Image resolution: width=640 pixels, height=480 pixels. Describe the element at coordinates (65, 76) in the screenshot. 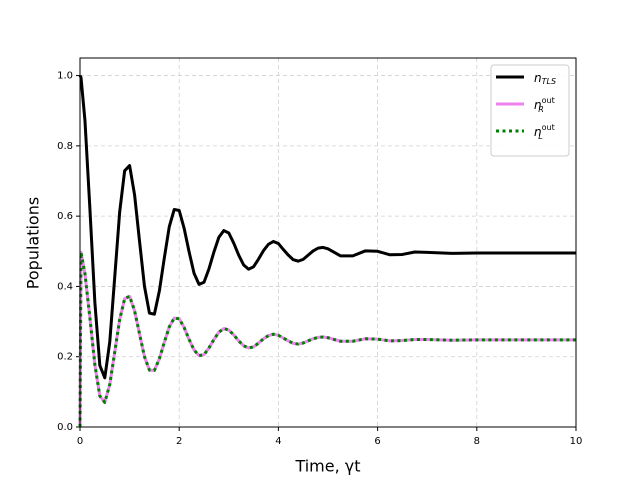

I see `y-tick-label: 1.0` at that location.